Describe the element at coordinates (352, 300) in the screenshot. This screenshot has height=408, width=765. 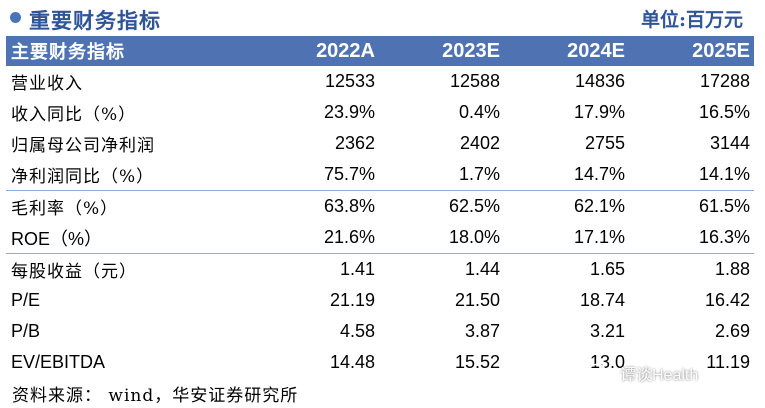
I see `cell: 21.19` at that location.